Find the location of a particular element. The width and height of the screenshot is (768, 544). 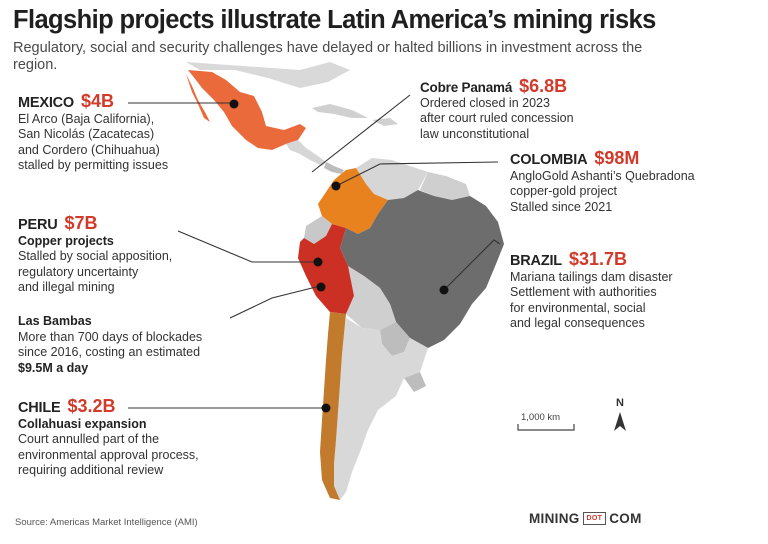

investment-amount: $31.7B is located at coordinates (598, 259).